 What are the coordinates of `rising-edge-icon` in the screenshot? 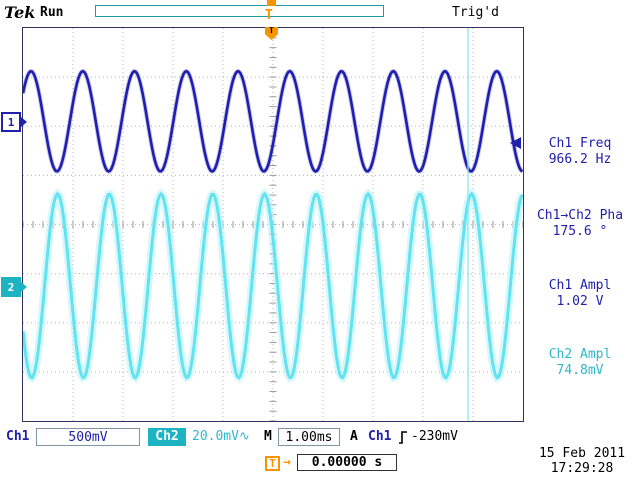 It's located at (403, 437).